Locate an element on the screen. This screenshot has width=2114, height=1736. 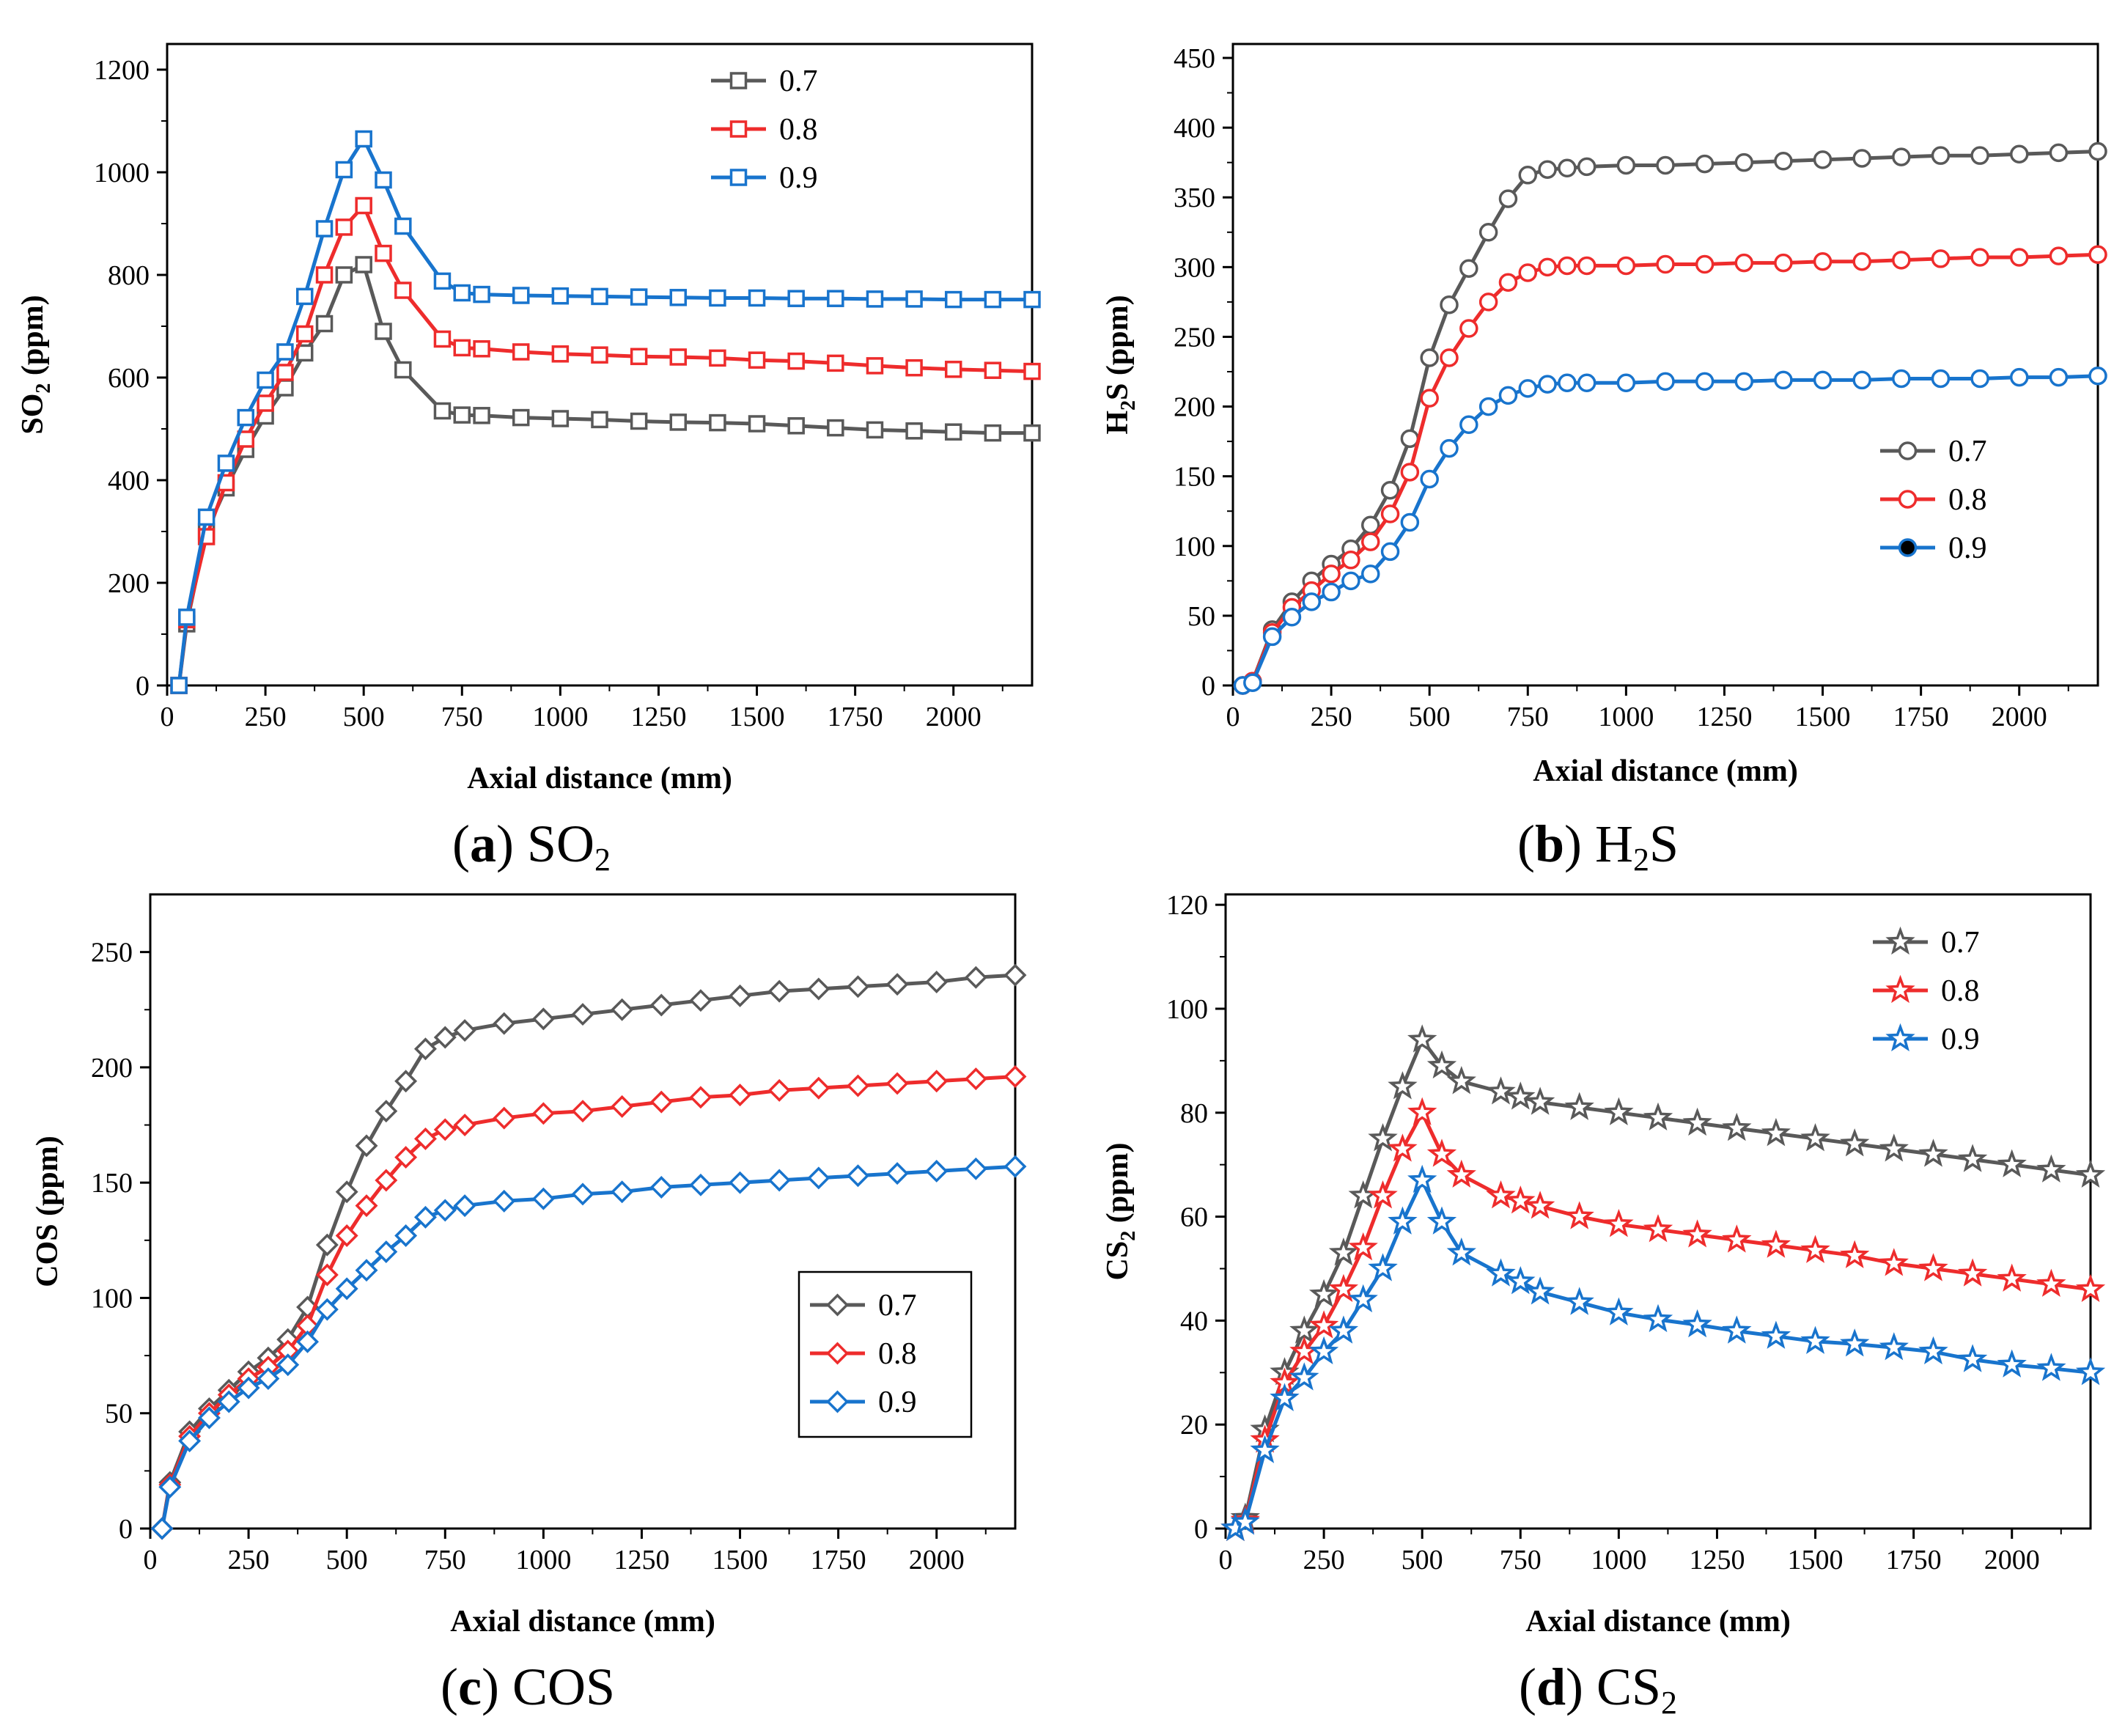
y-tick-label: 400 is located at coordinates (129, 481).